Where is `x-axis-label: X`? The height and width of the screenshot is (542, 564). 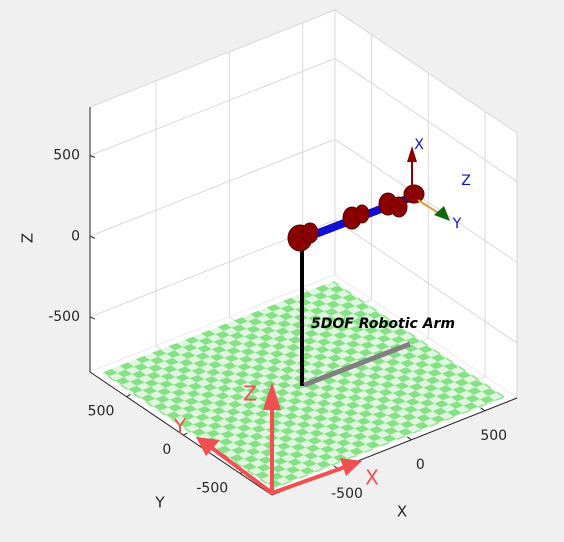
x-axis-label: X is located at coordinates (402, 512).